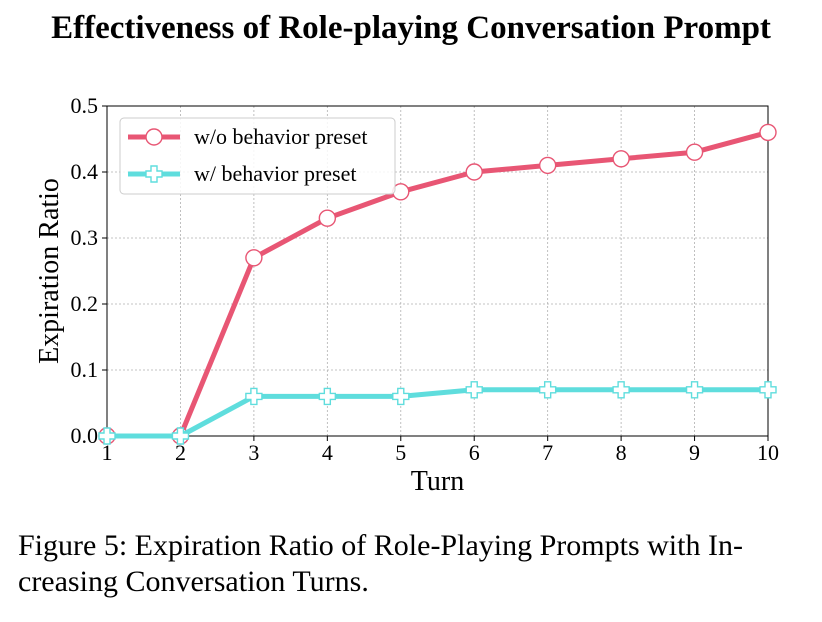 This screenshot has height=622, width=822. I want to click on legend-label: w/ behavior preset, so click(275, 173).